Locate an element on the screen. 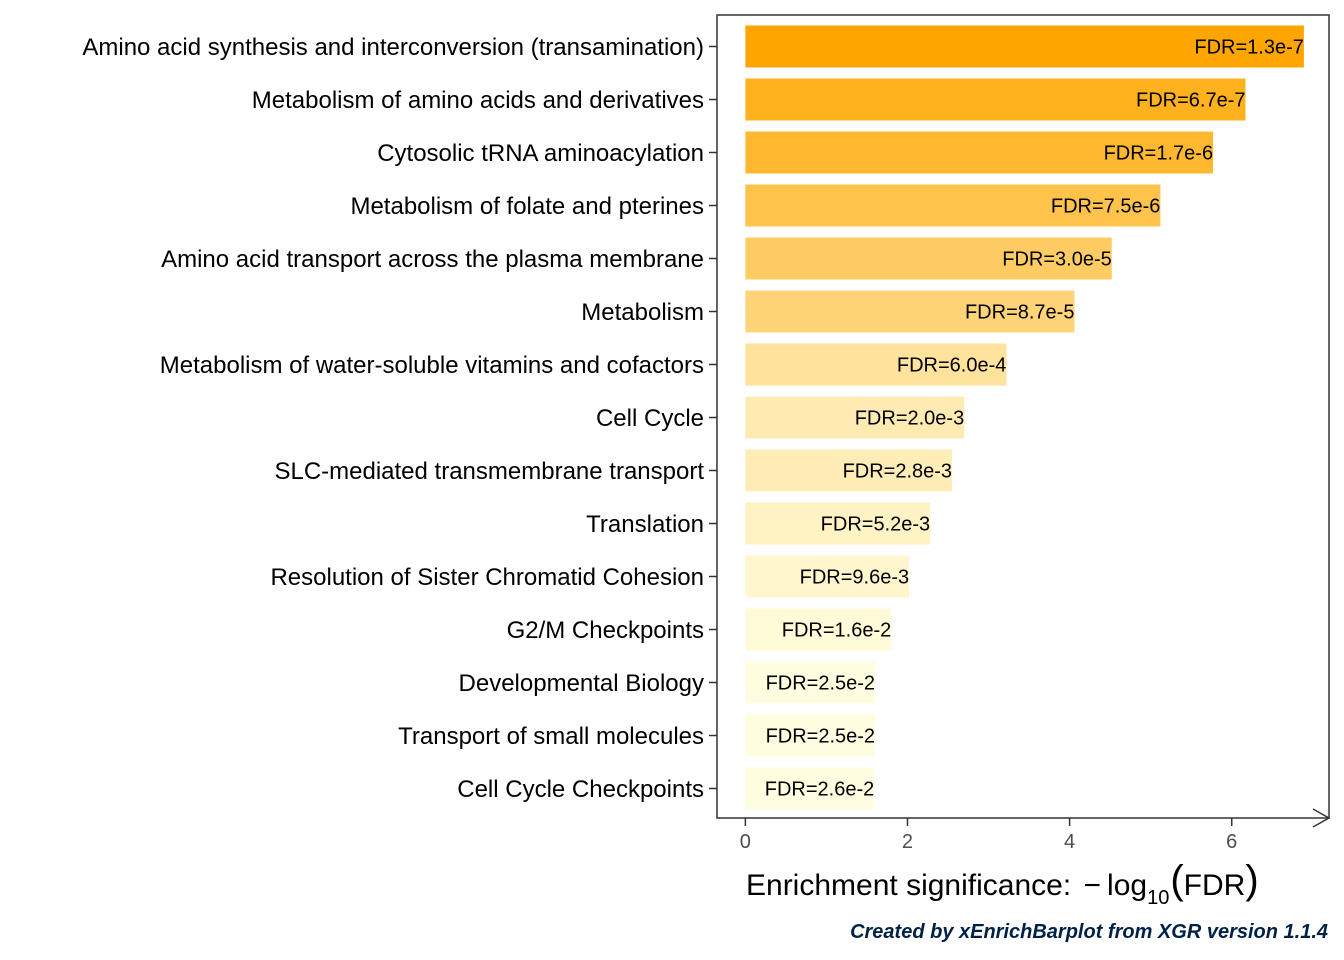 This screenshot has height=960, width=1344. bar-value-label: FDR=3.0e-5 is located at coordinates (1057, 260).